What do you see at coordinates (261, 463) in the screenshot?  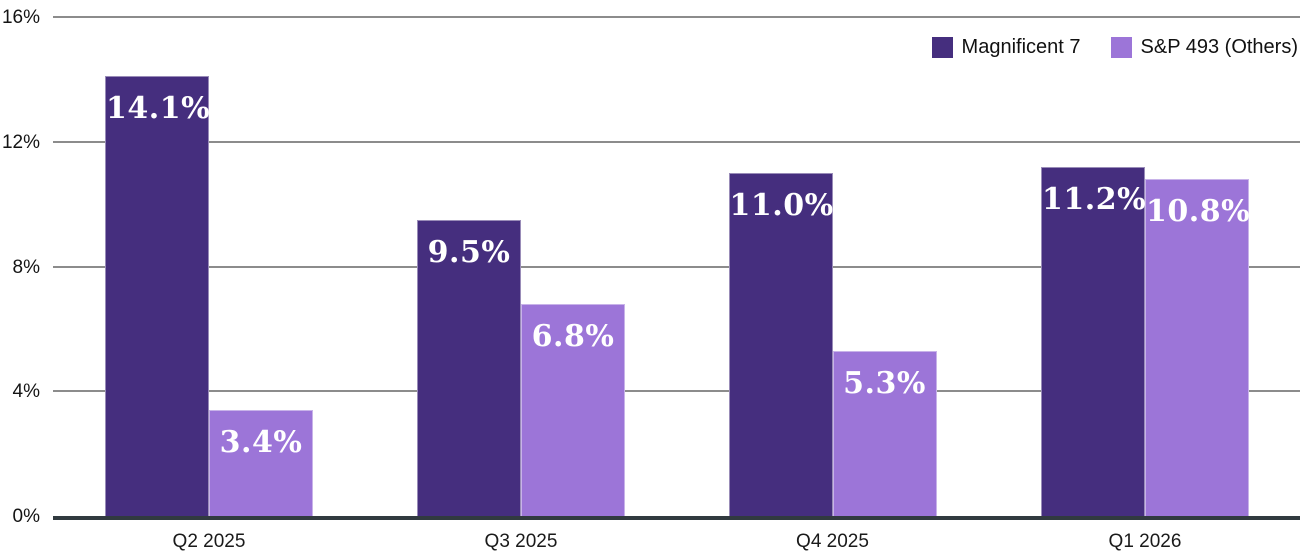 I see `bar-s-p-493-others-q2-2025: 3.4%` at bounding box center [261, 463].